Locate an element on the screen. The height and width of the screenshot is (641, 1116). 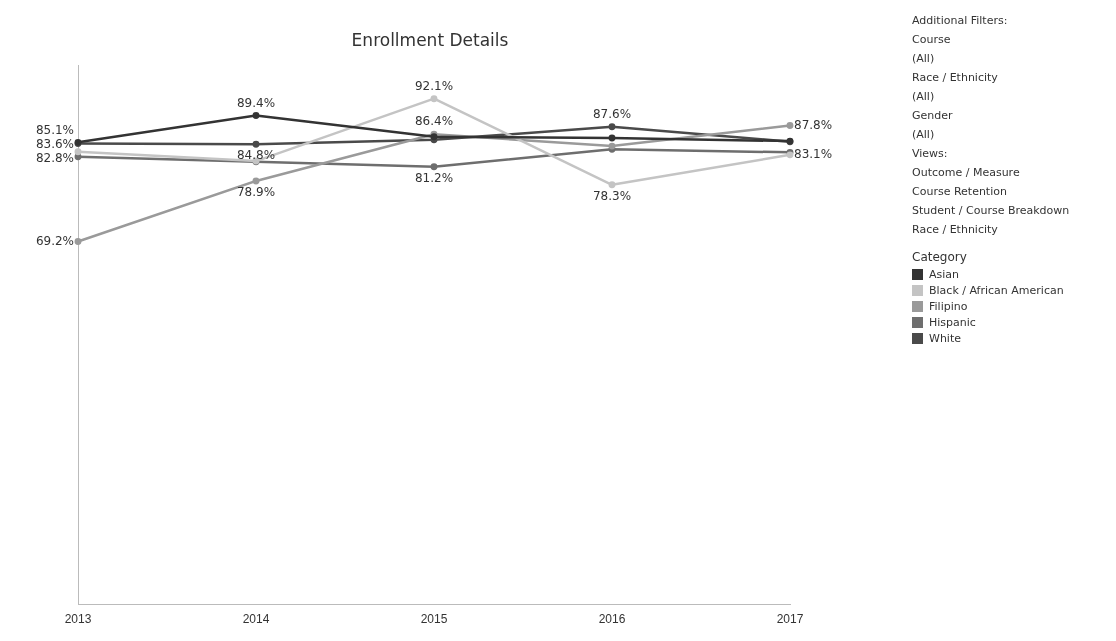
legend-label: Hispanic is located at coordinates (952, 322).